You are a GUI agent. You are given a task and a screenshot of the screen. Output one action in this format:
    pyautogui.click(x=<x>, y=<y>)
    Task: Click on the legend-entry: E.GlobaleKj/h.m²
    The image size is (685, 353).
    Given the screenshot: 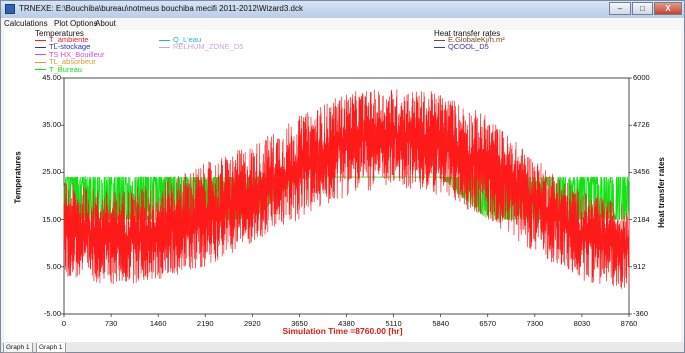 What is the action you would take?
    pyautogui.click(x=469, y=39)
    